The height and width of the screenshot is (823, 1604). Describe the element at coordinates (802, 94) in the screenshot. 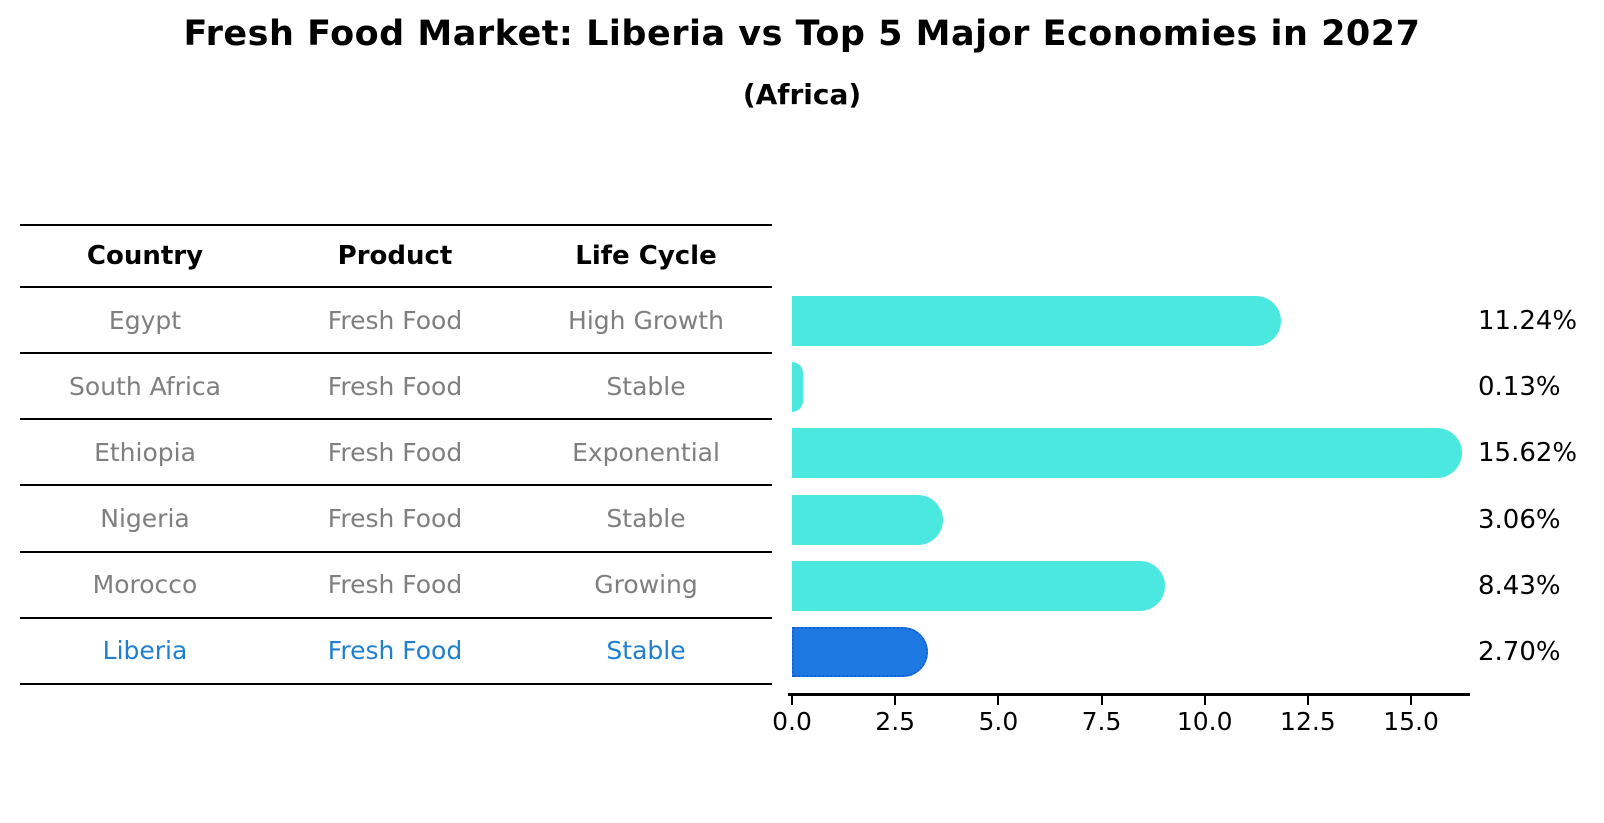

I see `chart-subtitle: (Africa)` at that location.